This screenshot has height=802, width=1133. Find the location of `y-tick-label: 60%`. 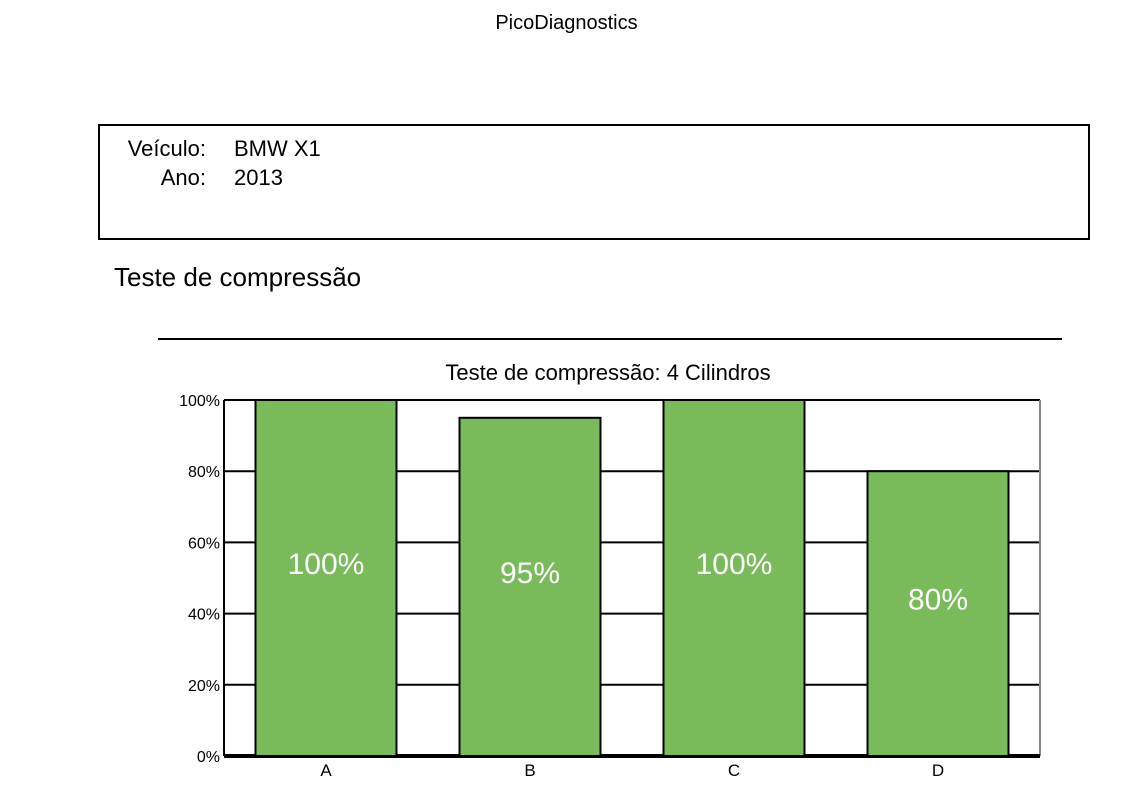

y-tick-label: 60% is located at coordinates (204, 543).